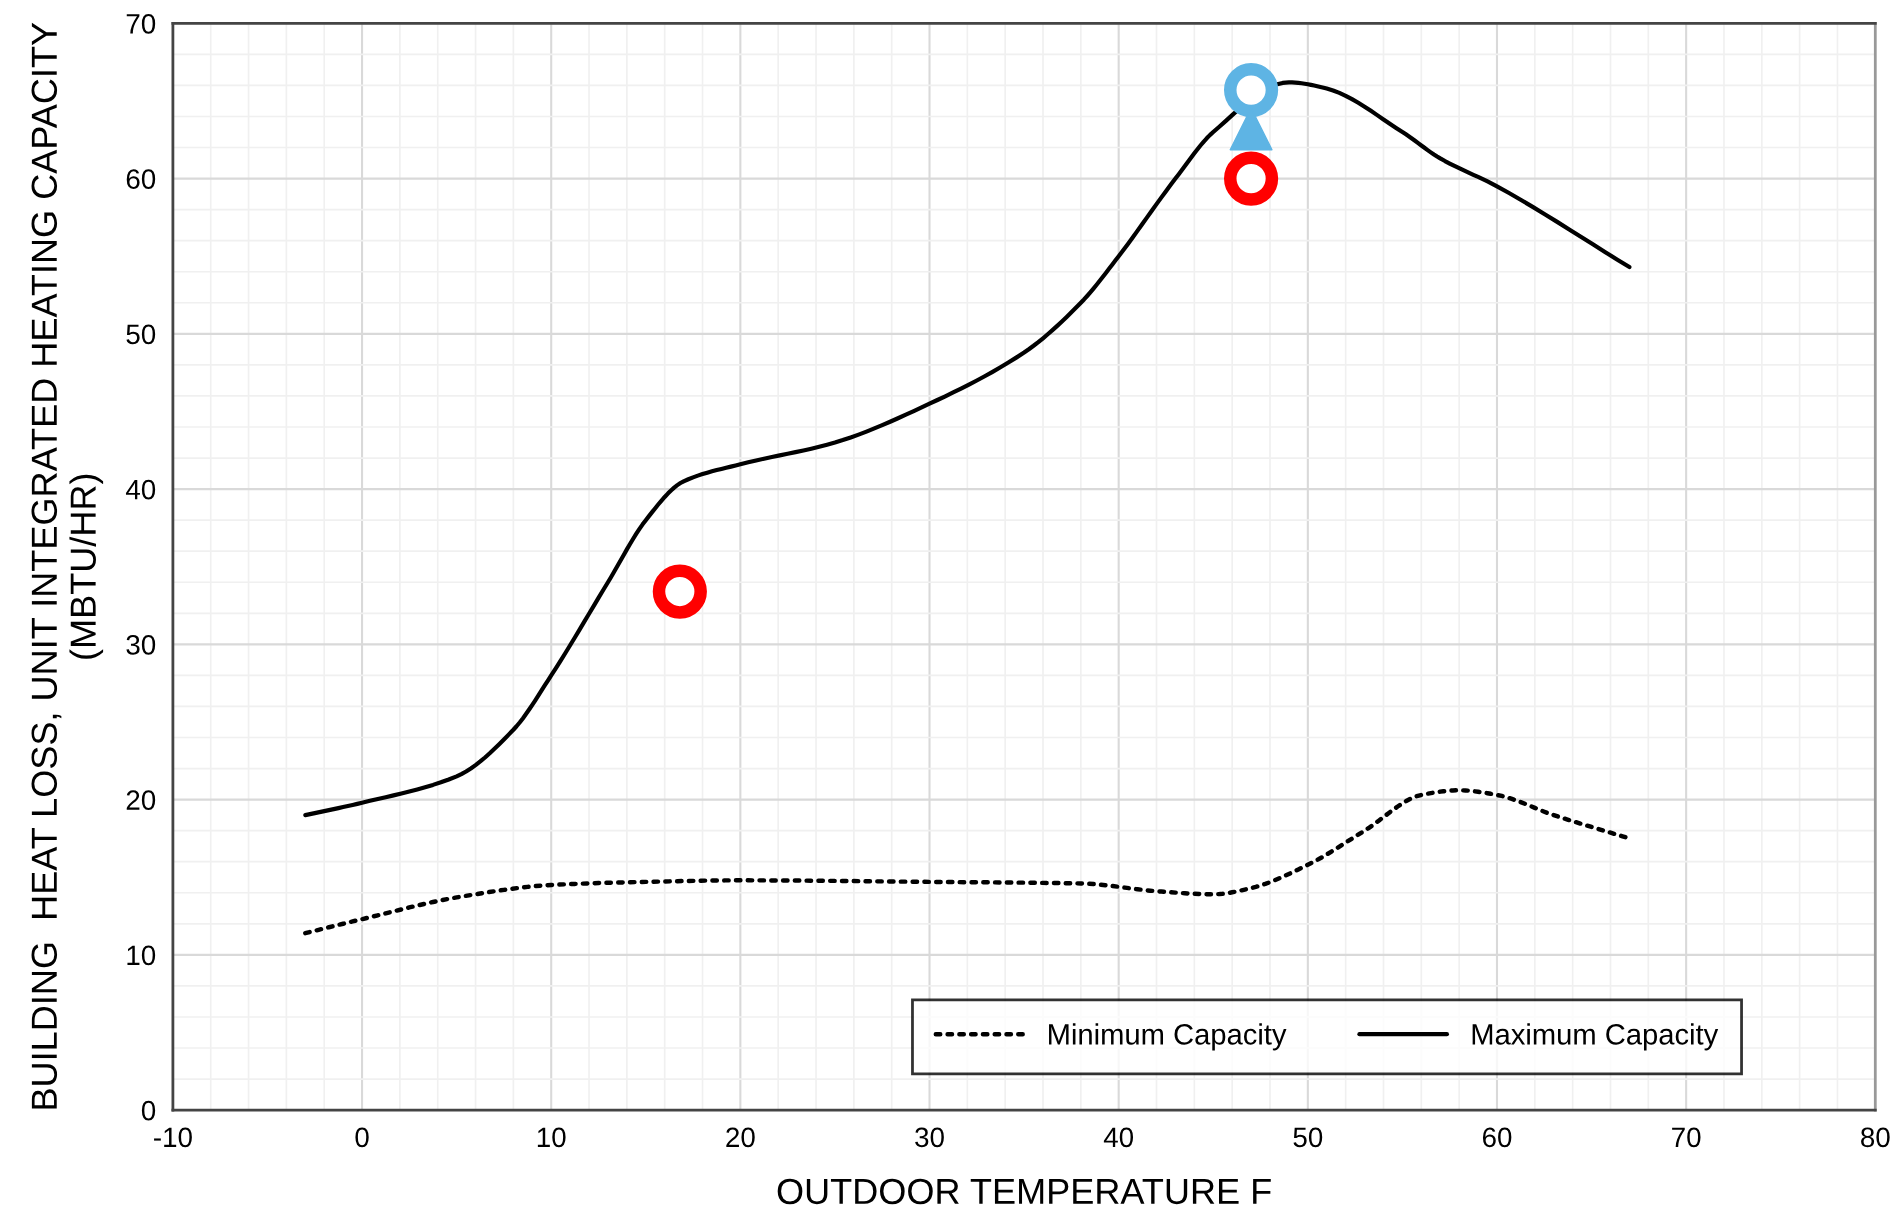 Image resolution: width=1900 pixels, height=1228 pixels. I want to click on y-tick-label: 20, so click(141, 800).